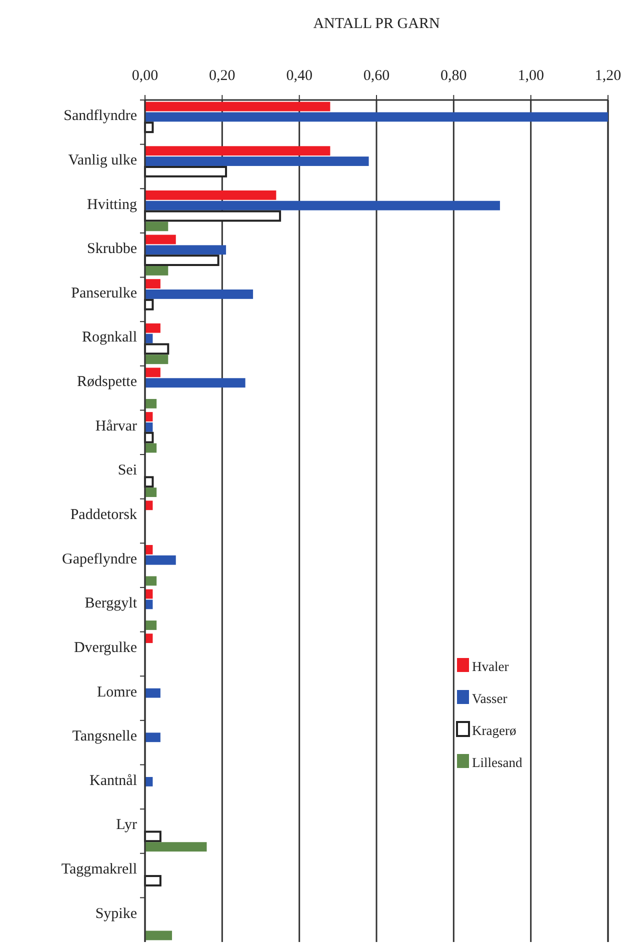 The width and height of the screenshot is (624, 946). What do you see at coordinates (376, 24) in the screenshot?
I see `x-axis-title: ANTALL PR GARN` at bounding box center [376, 24].